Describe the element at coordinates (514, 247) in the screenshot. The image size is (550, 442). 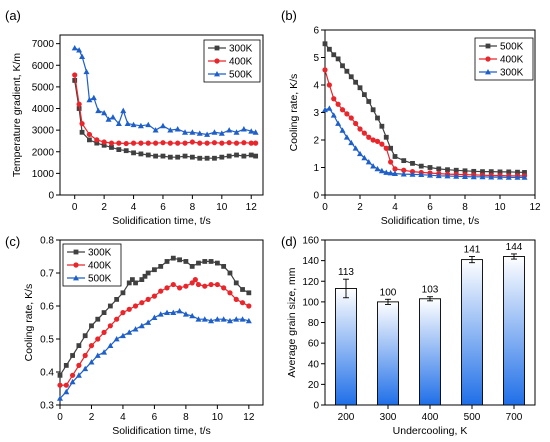
I see `data-label: 144` at that location.